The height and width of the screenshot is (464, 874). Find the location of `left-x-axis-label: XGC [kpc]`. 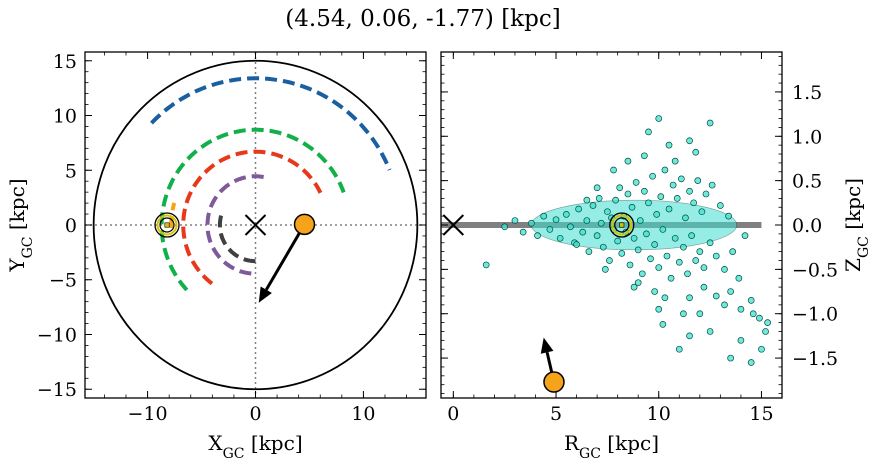

left-x-axis-label: XGC [kpc] is located at coordinates (255, 446).